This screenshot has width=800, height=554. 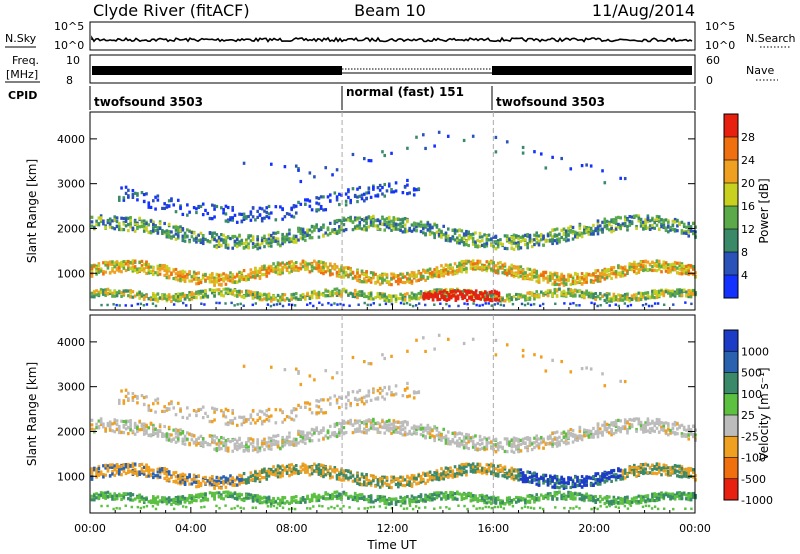 What do you see at coordinates (71, 273) in the screenshot?
I see `y-tick-label: 1000` at bounding box center [71, 273].